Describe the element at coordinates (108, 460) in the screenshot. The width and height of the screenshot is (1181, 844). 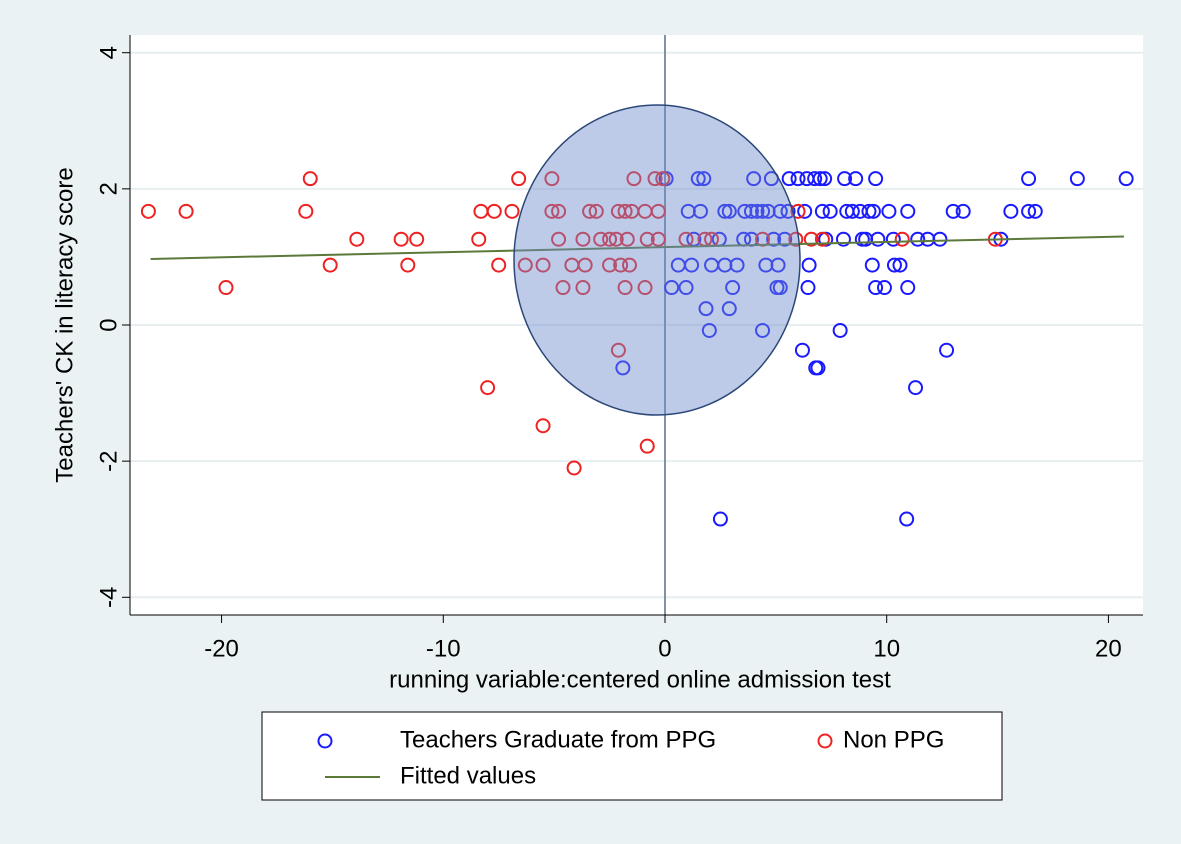
I see `y-tick-label: -2` at that location.